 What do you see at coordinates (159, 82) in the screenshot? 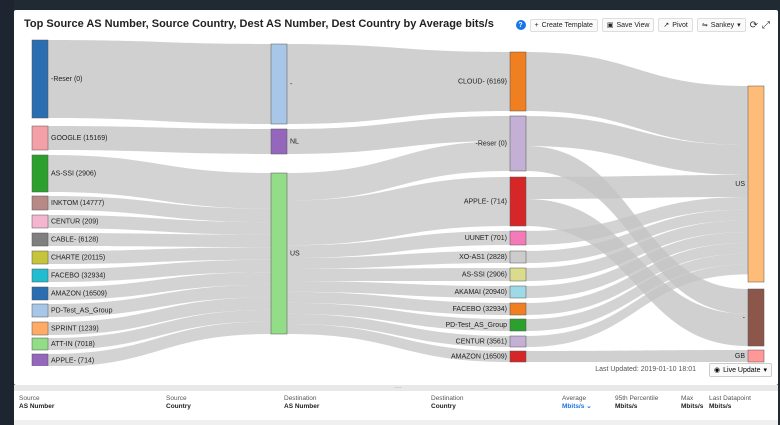
I see `link-reser-to-dash` at bounding box center [159, 82].